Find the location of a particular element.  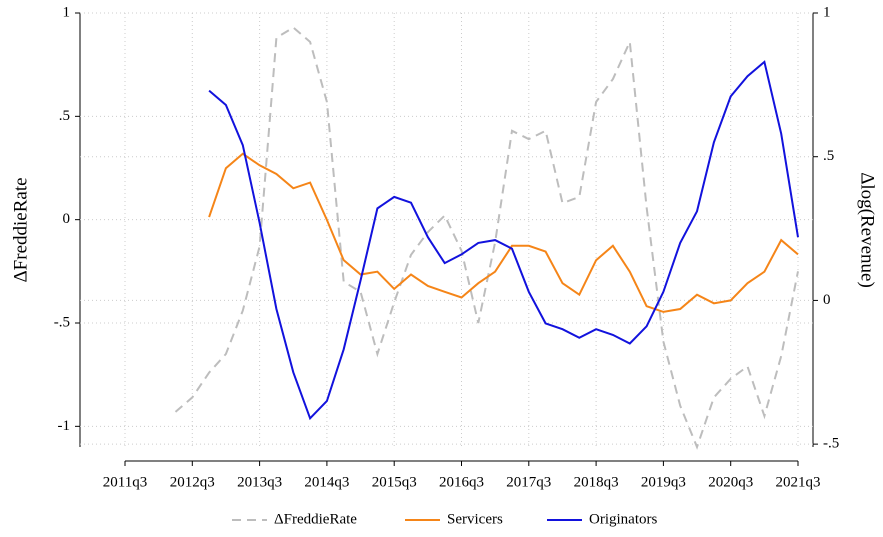

x-tick-label: 2015q3 is located at coordinates (394, 482).